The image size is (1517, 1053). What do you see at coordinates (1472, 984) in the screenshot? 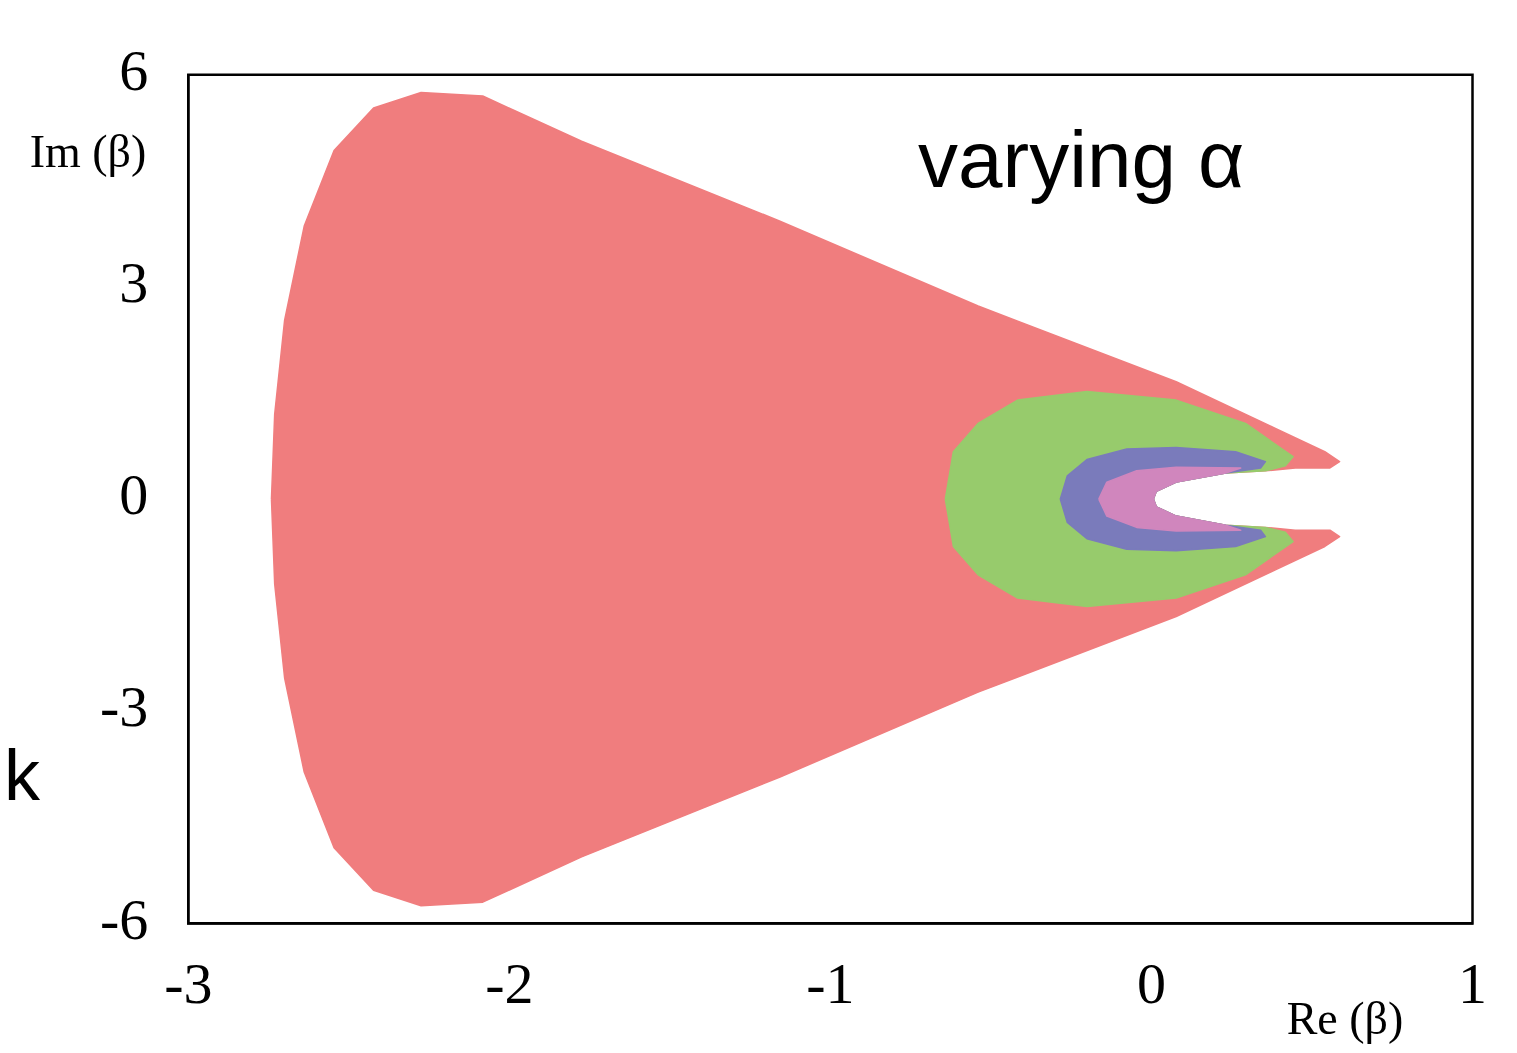
I see `x-tick-label: 1` at bounding box center [1472, 984].